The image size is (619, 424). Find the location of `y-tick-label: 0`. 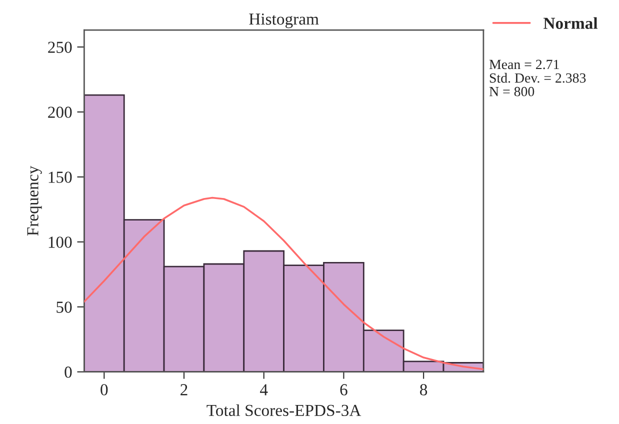

y-tick-label: 0 is located at coordinates (68, 372).